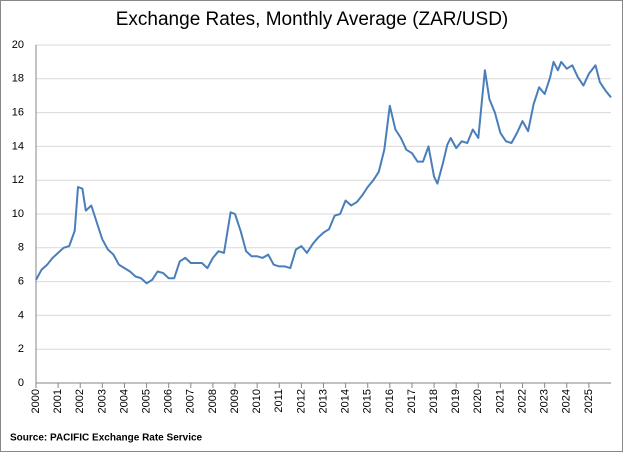 This screenshot has height=458, width=624. Describe the element at coordinates (412, 401) in the screenshot. I see `x-tick-label: 2017` at that location.